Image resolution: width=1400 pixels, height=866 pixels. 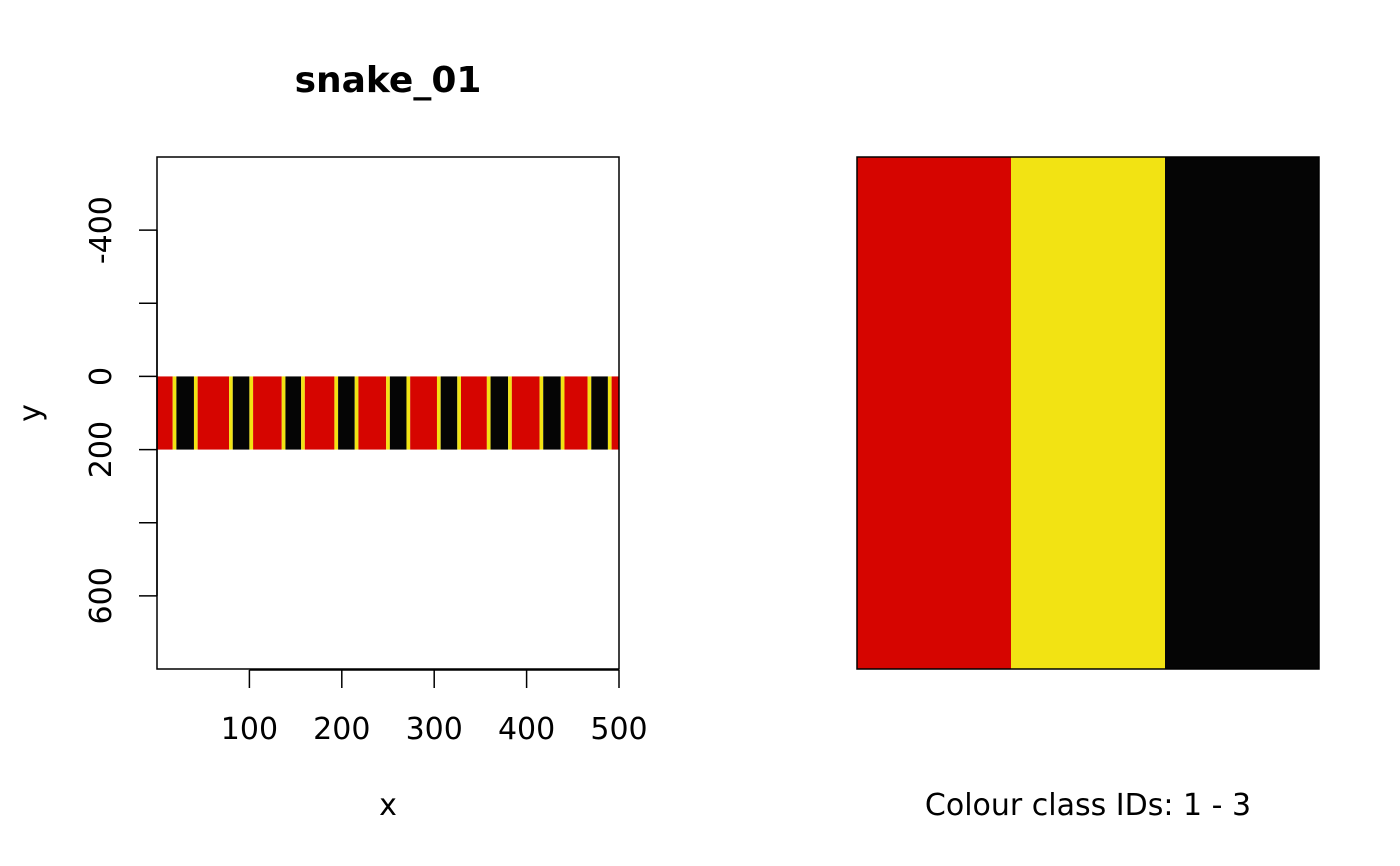 What do you see at coordinates (434, 729) in the screenshot?
I see `x-tick-label: 300` at bounding box center [434, 729].